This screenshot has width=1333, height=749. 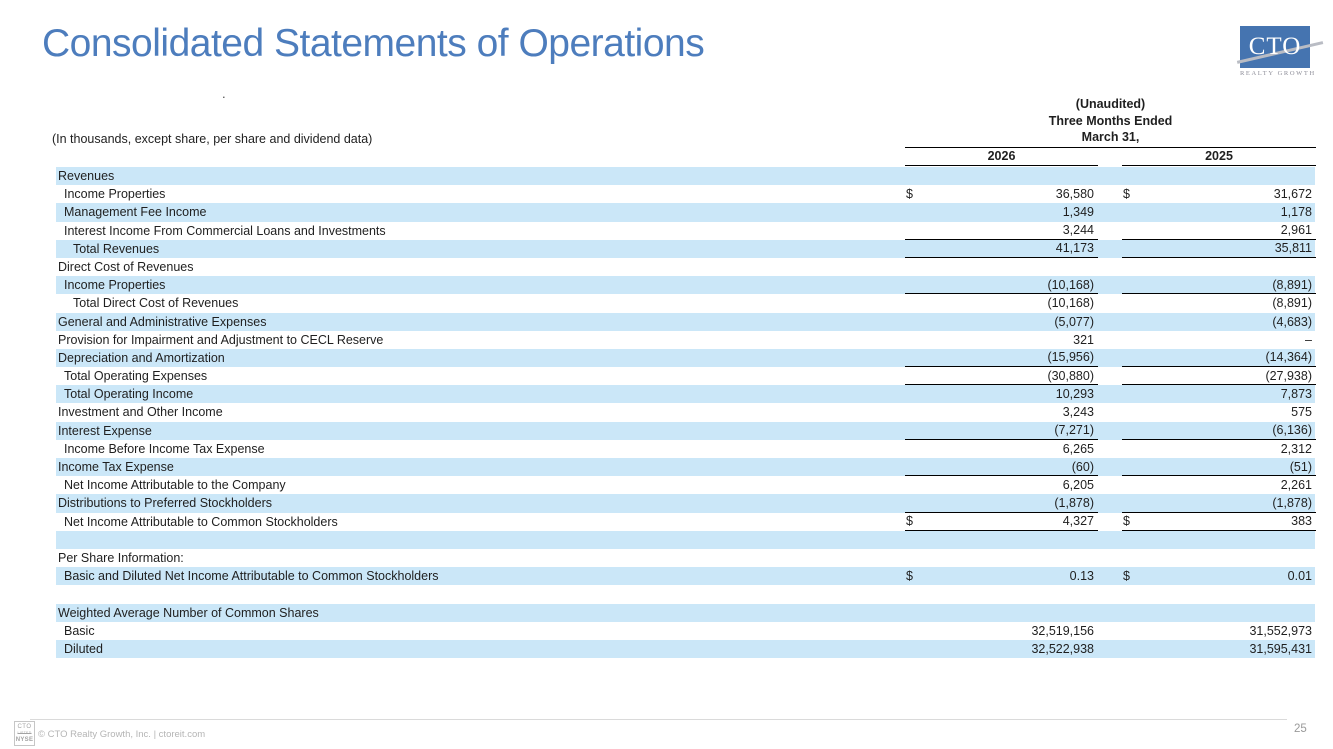 What do you see at coordinates (1001, 449) in the screenshot?
I see `value-cell-2026: 6,265` at bounding box center [1001, 449].